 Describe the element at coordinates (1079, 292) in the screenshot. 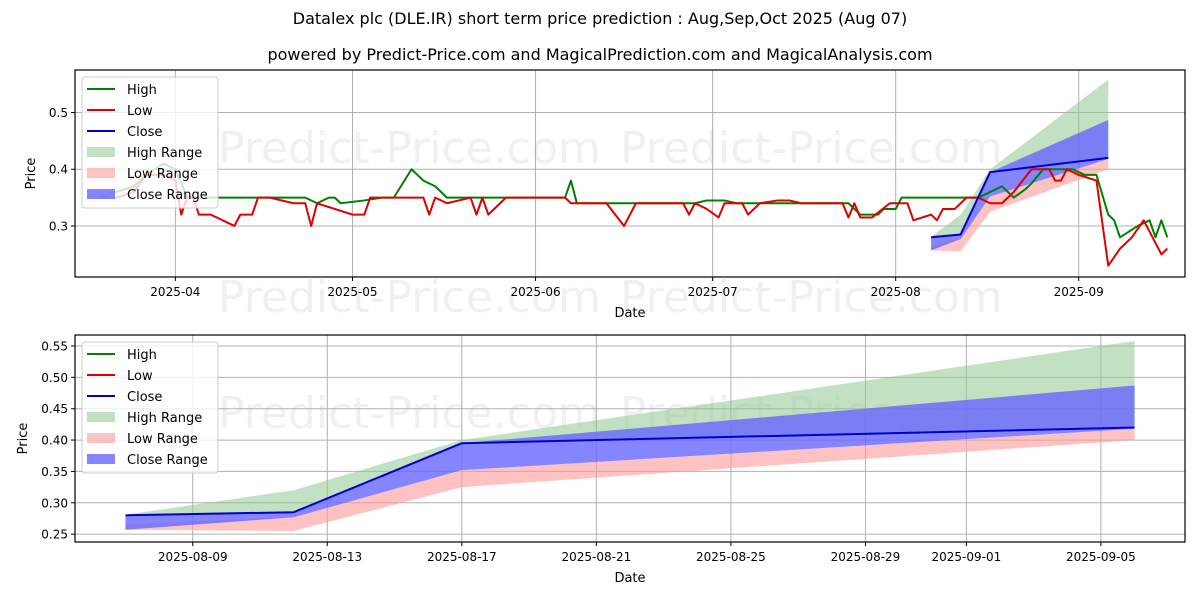

I see `svg-text: 2025-09` at that location.